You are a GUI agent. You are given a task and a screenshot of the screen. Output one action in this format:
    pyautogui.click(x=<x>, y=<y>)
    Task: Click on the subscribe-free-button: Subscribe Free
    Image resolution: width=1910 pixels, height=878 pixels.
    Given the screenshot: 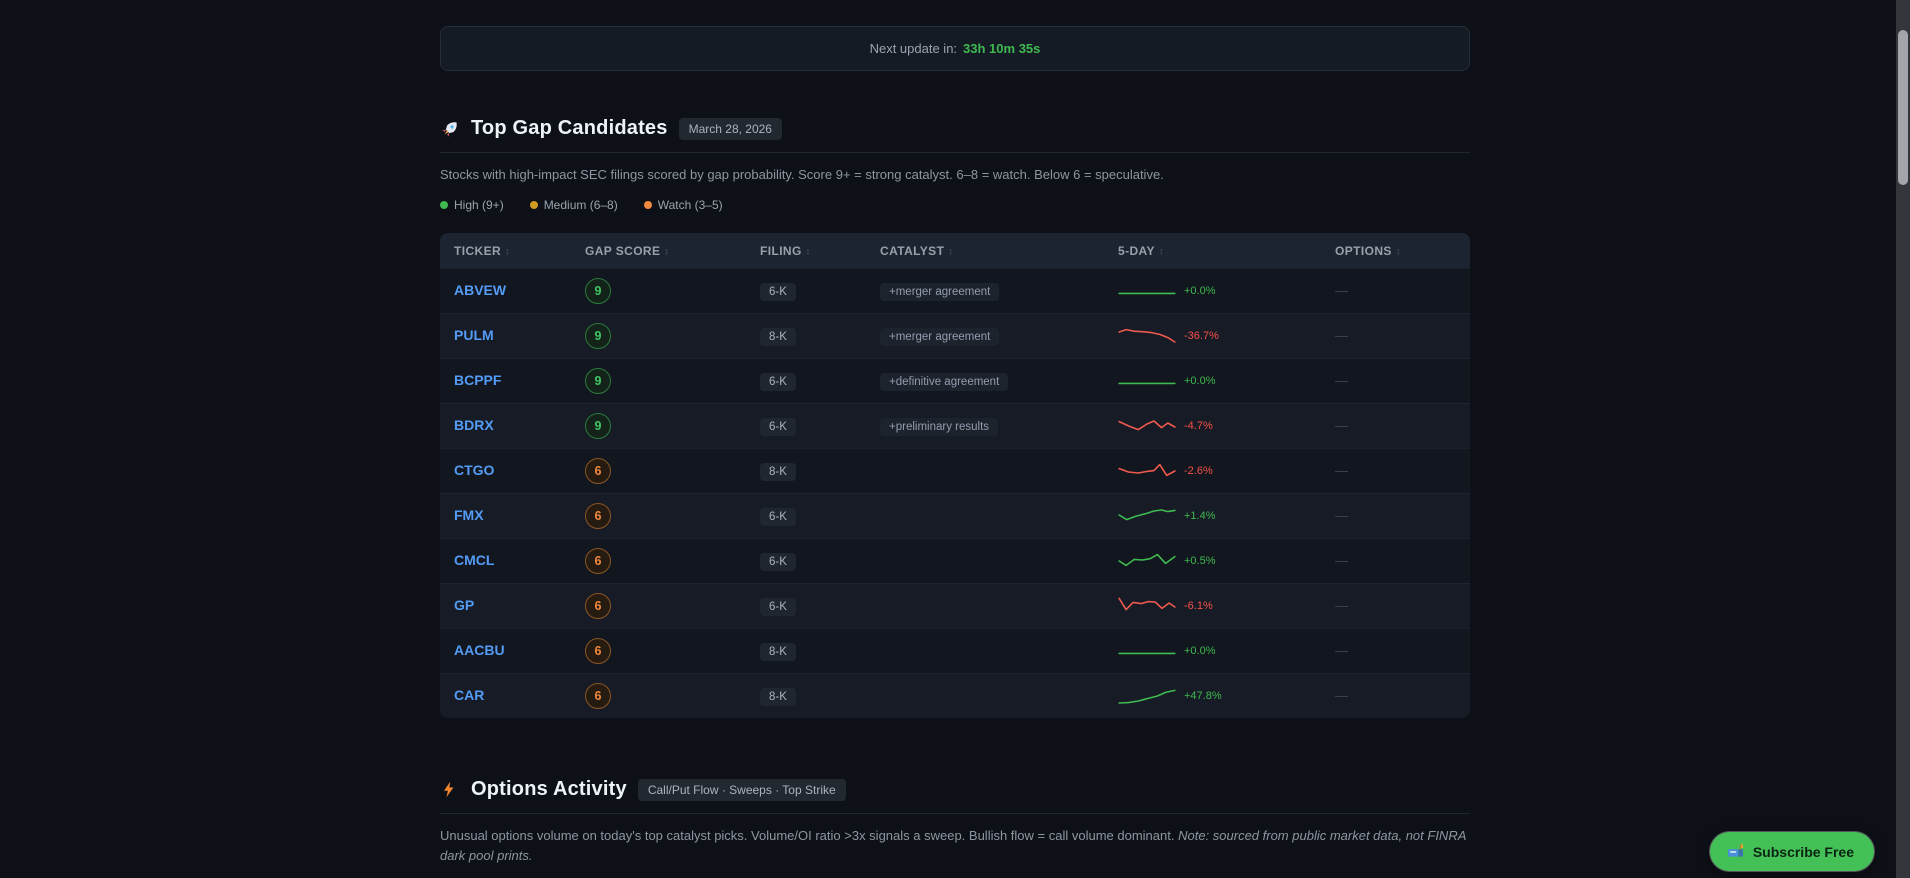 What is the action you would take?
    pyautogui.click(x=1791, y=851)
    